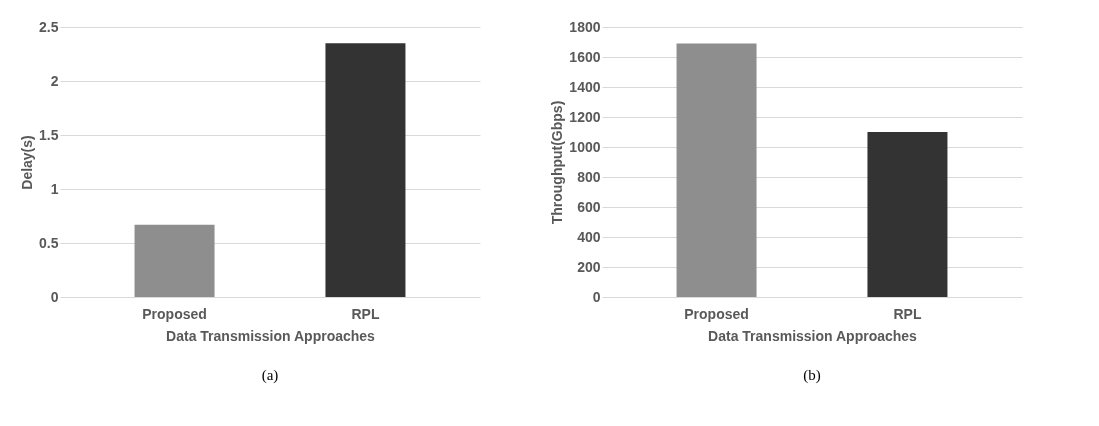 The width and height of the screenshot is (1099, 426). I want to click on y-tick-label: 1, so click(54, 188).